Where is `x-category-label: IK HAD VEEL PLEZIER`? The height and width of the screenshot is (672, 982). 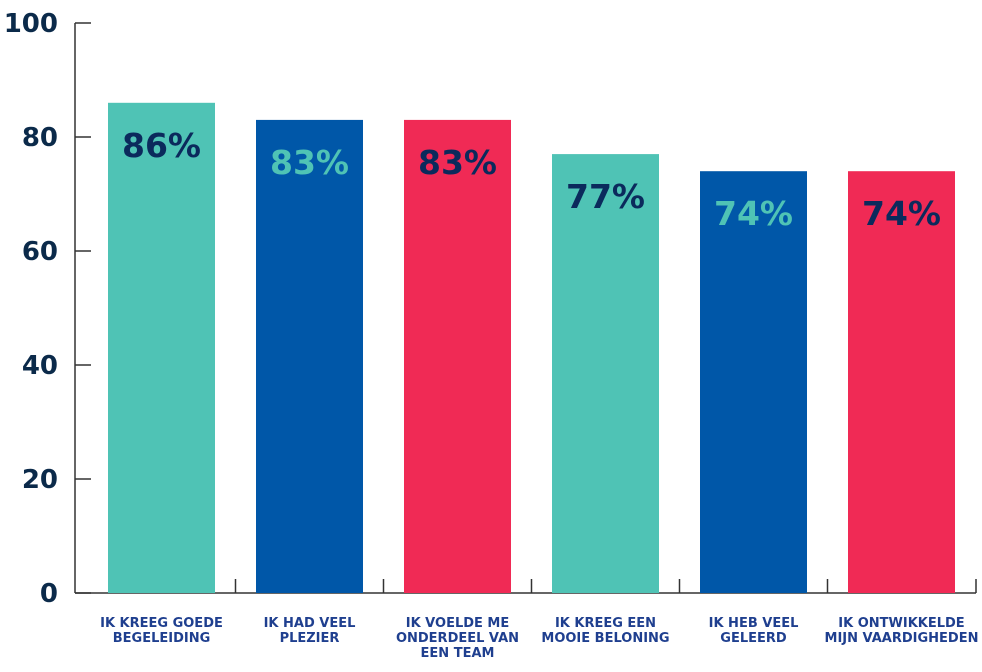
x-category-label: IK HAD VEEL PLEZIER is located at coordinates (310, 631).